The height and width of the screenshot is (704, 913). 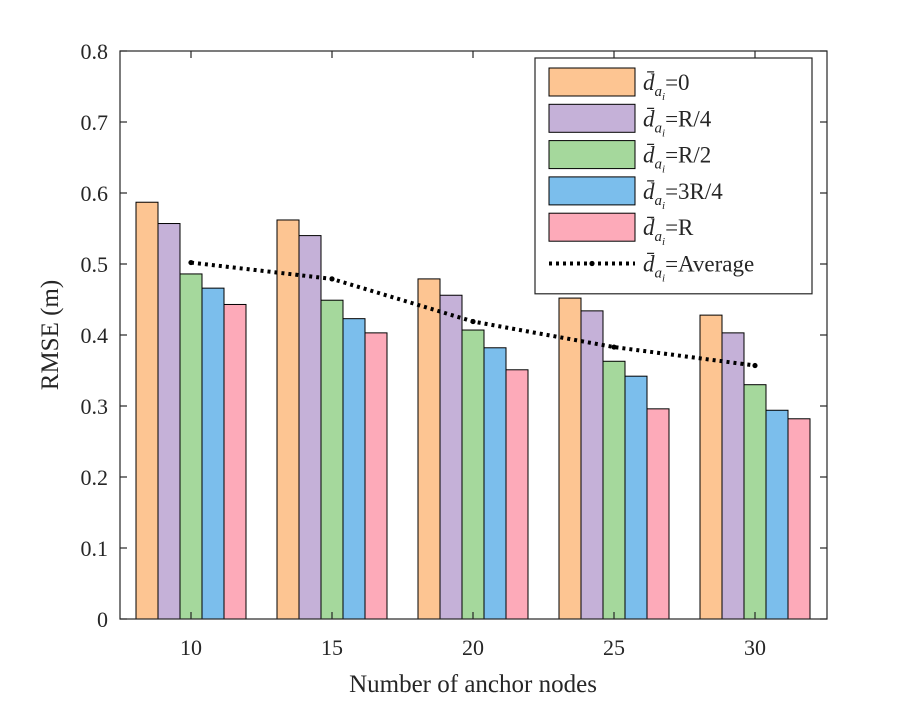 What do you see at coordinates (473, 647) in the screenshot?
I see `x-tick-label: 20` at bounding box center [473, 647].